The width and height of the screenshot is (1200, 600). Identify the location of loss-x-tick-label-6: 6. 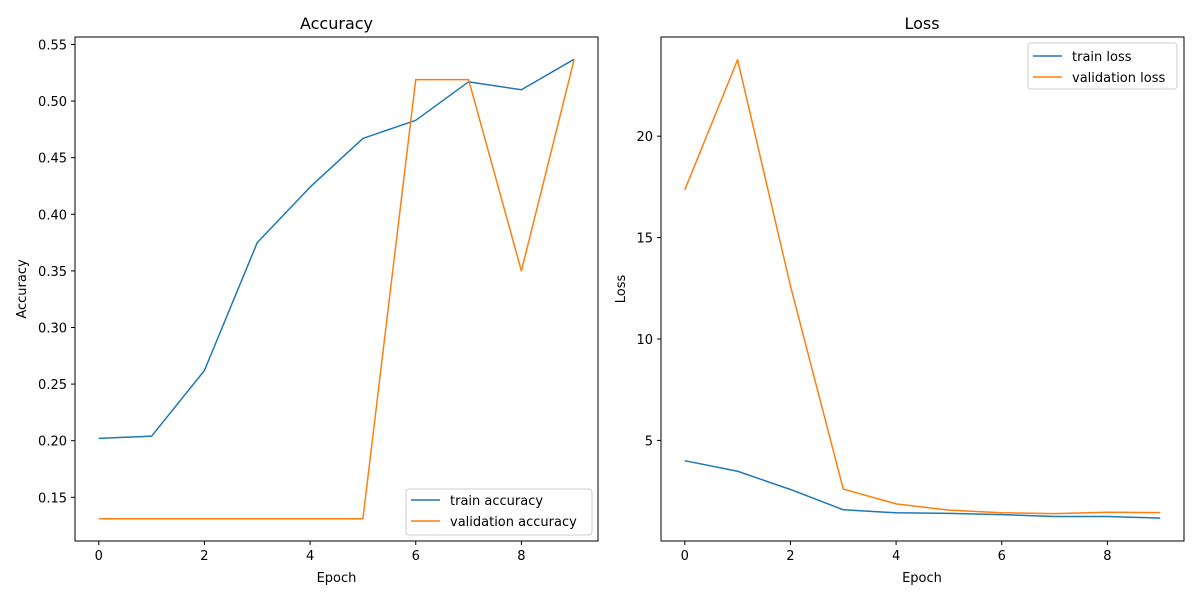
(1002, 556).